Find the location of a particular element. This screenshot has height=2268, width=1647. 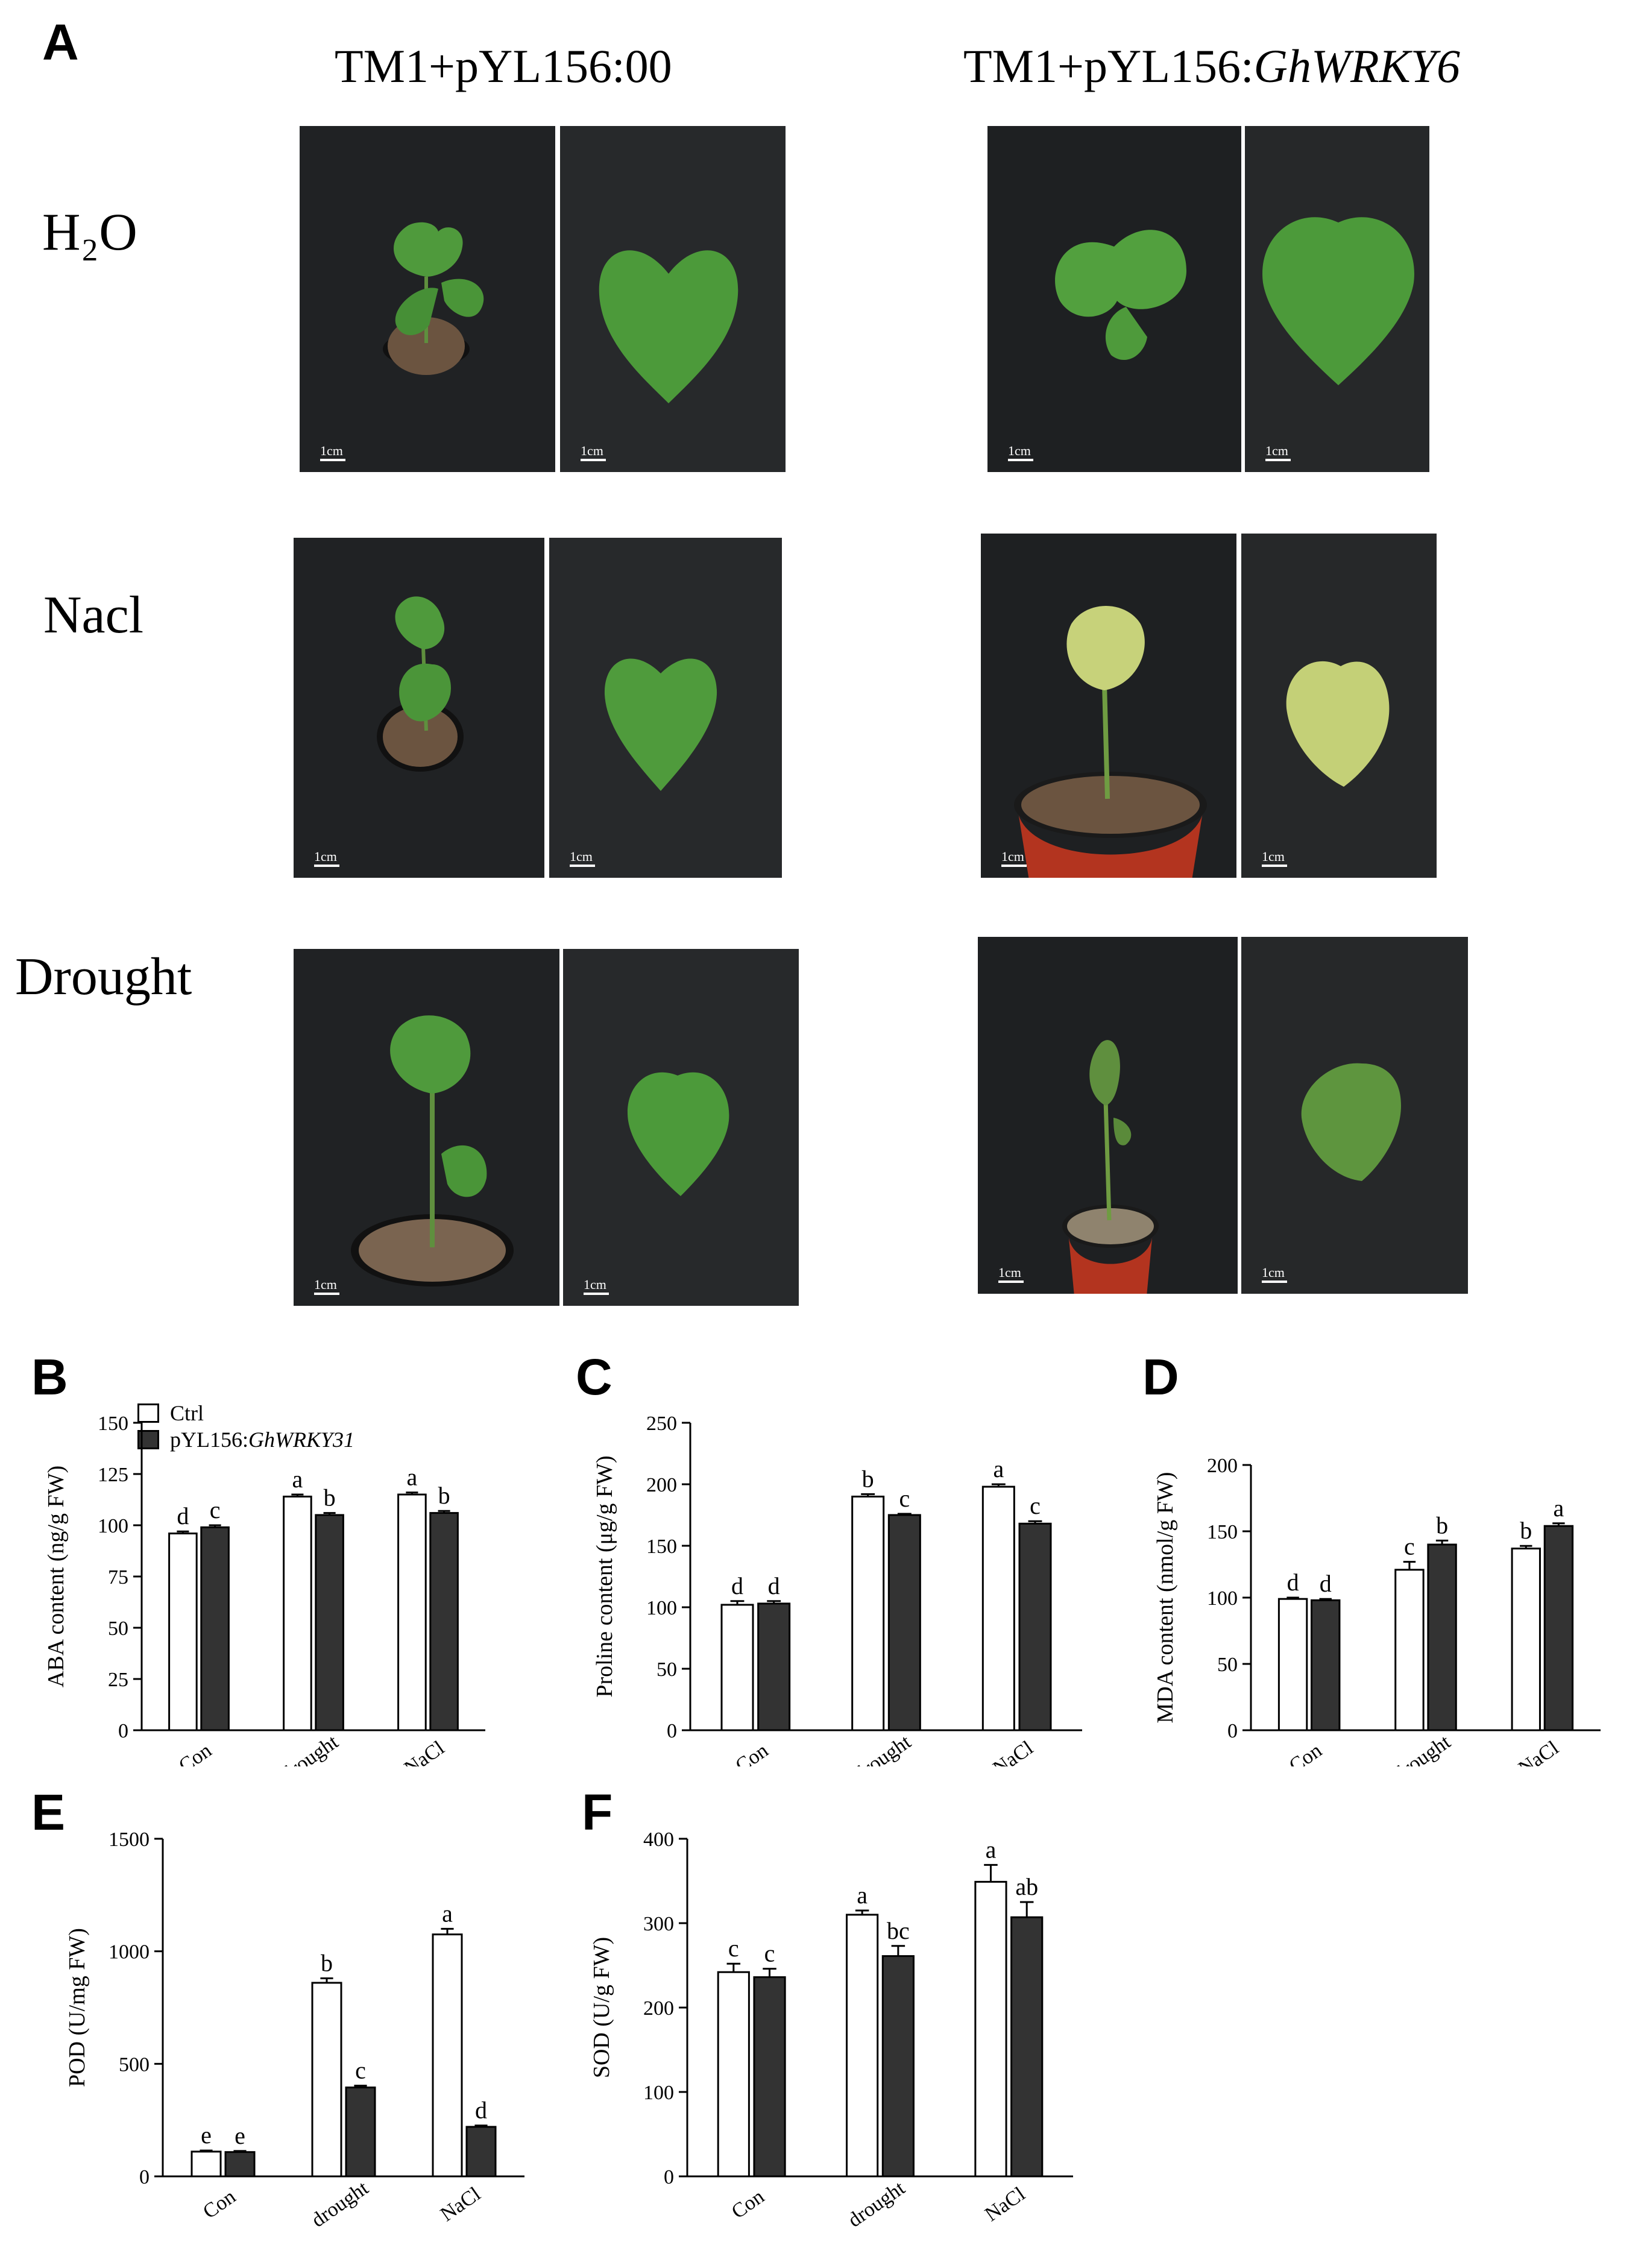

y-tick-label: 1500 is located at coordinates (130, 1840).